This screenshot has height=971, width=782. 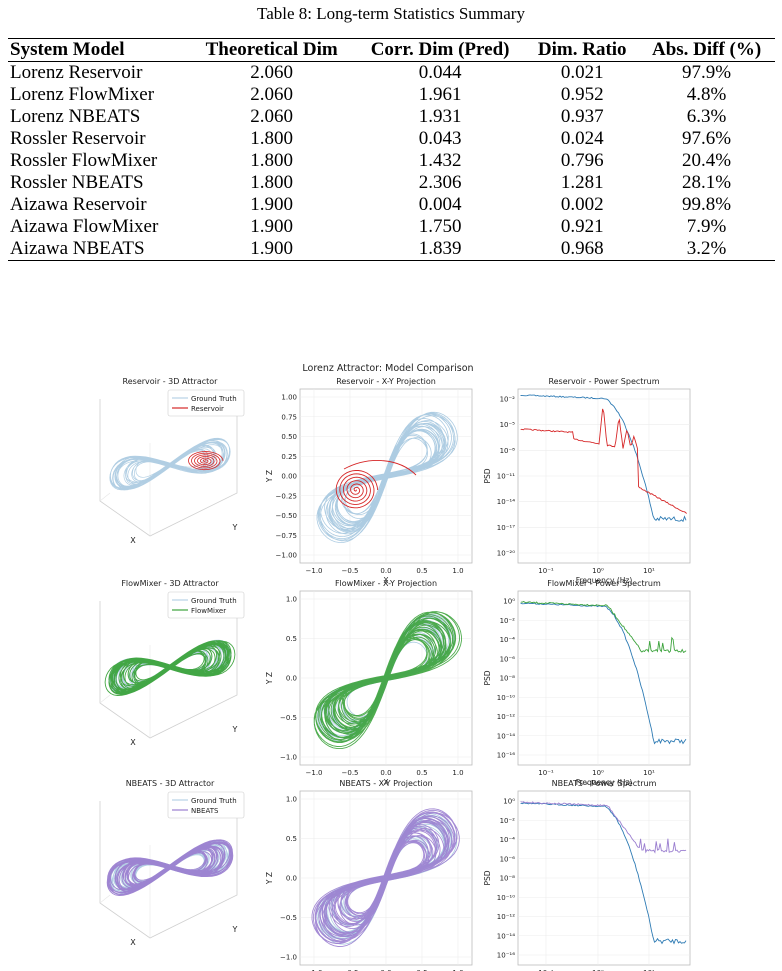 What do you see at coordinates (391, 183) in the screenshot?
I see `table-row: Rossler NBEATS 1.800 2.306 1.281 28.1%` at bounding box center [391, 183].